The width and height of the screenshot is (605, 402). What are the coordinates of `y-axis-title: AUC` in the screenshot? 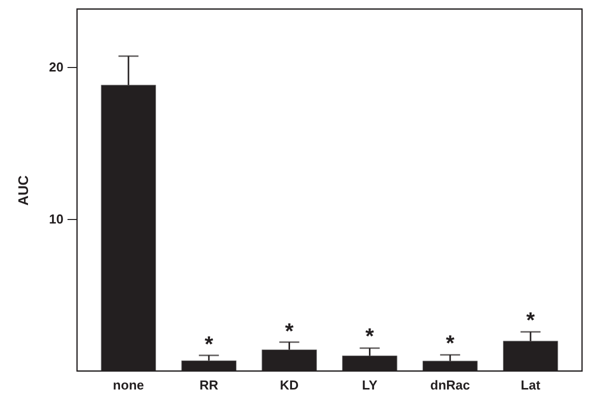 It's located at (23, 190).